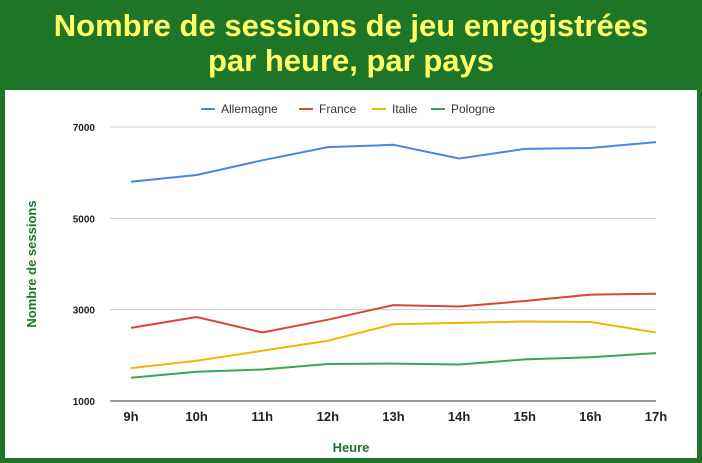 The image size is (702, 463). Describe the element at coordinates (393, 345) in the screenshot. I see `series-line-italie` at that location.